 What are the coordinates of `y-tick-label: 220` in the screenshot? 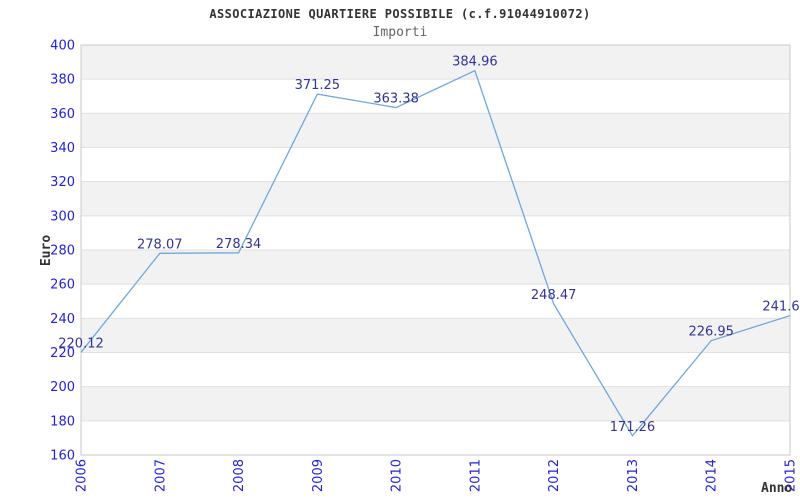 It's located at (62, 353).